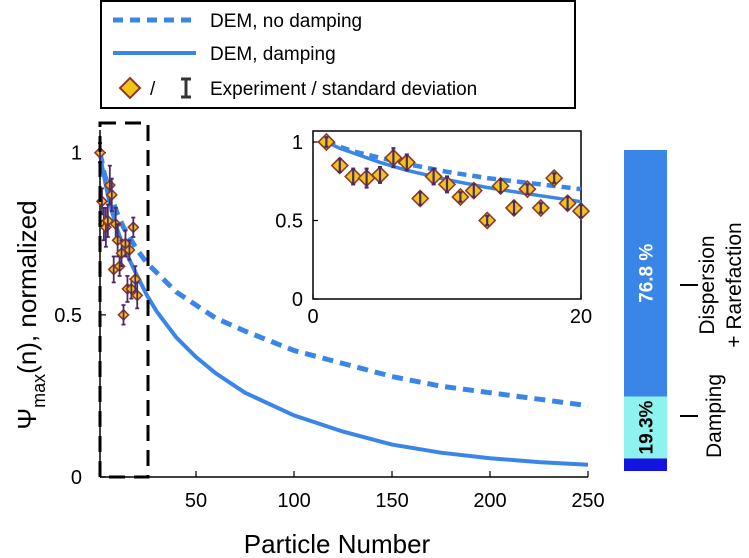 The image size is (749, 558). Describe the element at coordinates (337, 543) in the screenshot. I see `x-axis-label: Particle Number` at that location.